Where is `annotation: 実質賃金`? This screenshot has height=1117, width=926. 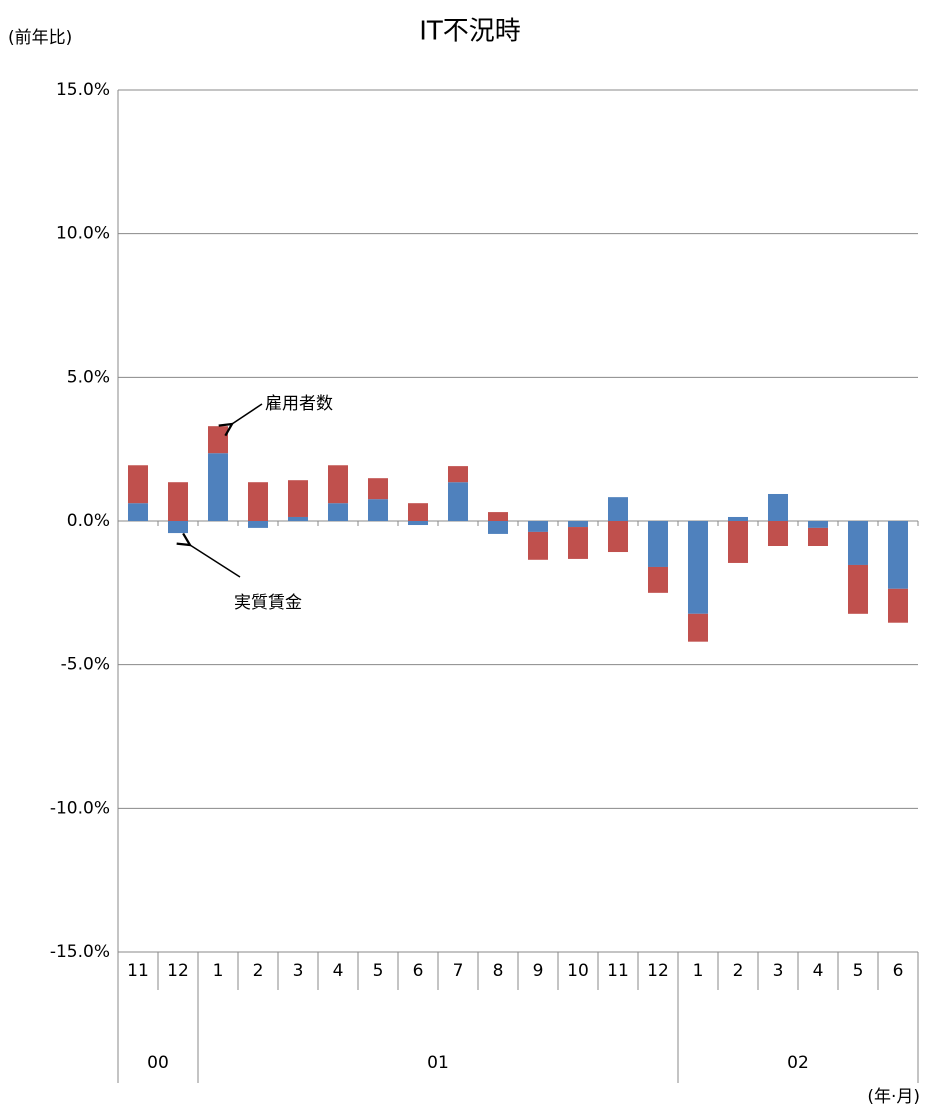 annotation: 実質賃金 is located at coordinates (268, 603).